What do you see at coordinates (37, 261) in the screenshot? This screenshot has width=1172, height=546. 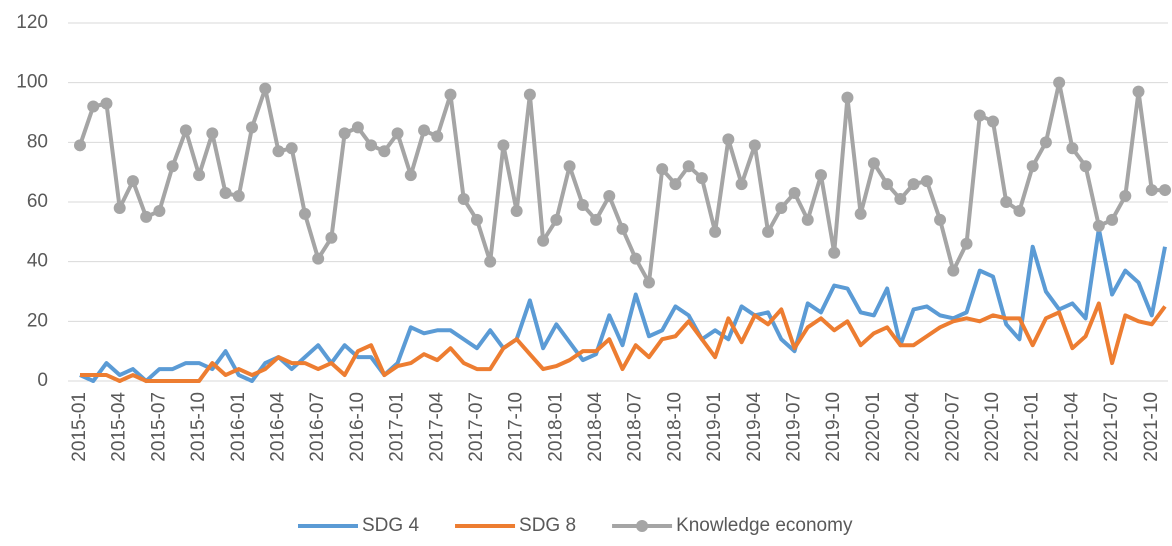 I see `y-tick-label: 40` at bounding box center [37, 261].